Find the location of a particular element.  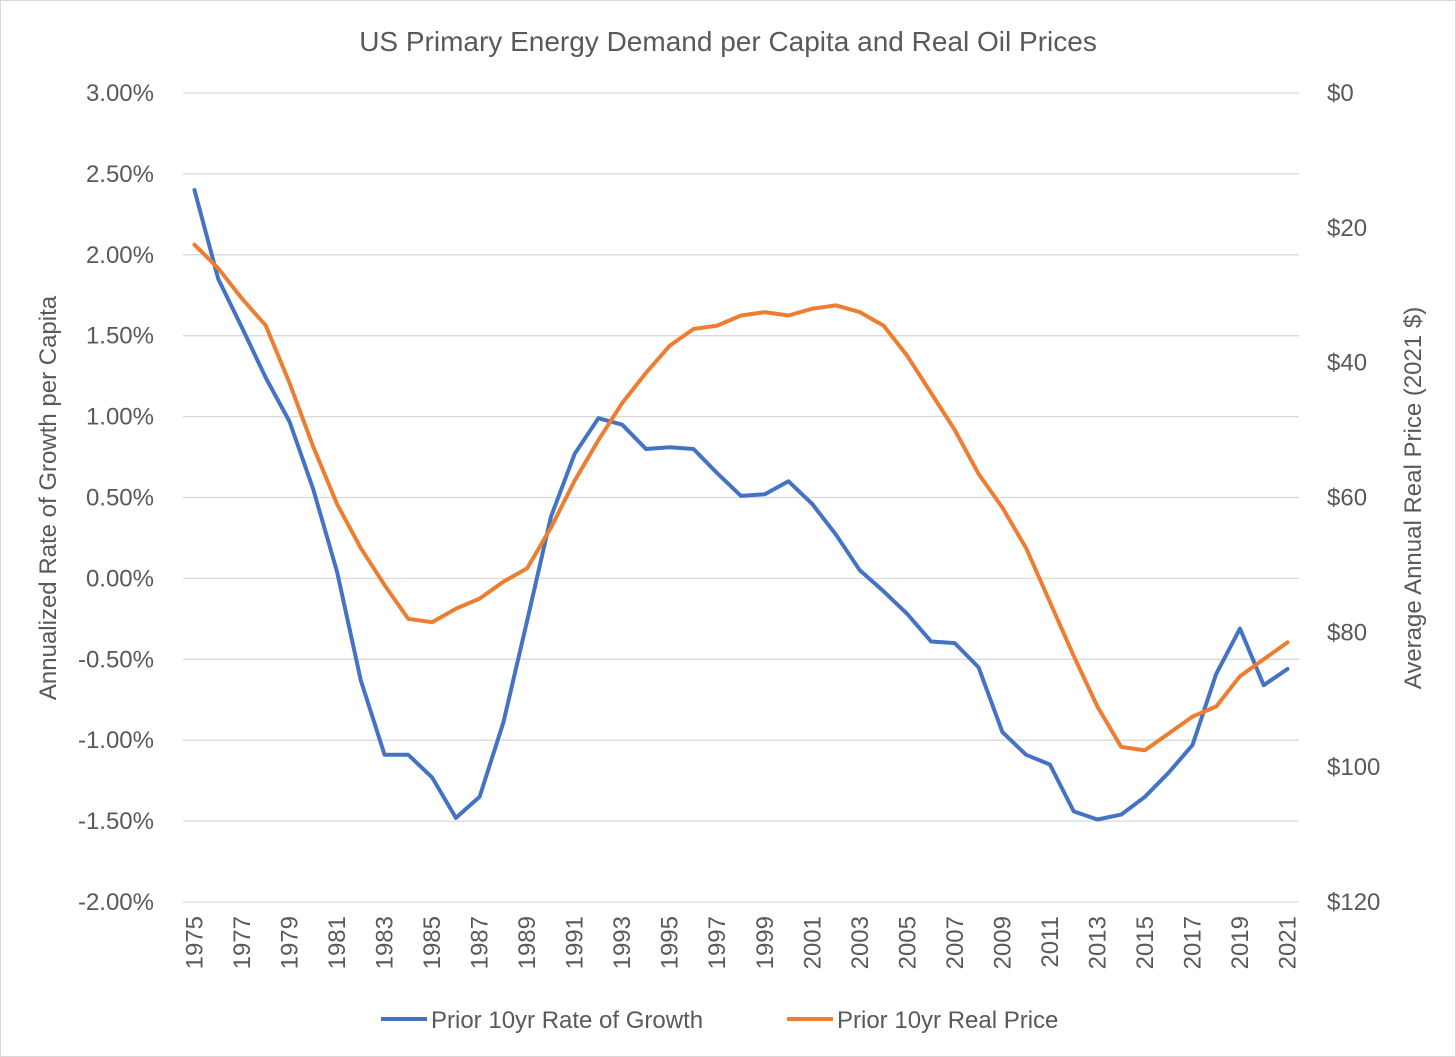

x-tick-label: 2001 is located at coordinates (812, 942).